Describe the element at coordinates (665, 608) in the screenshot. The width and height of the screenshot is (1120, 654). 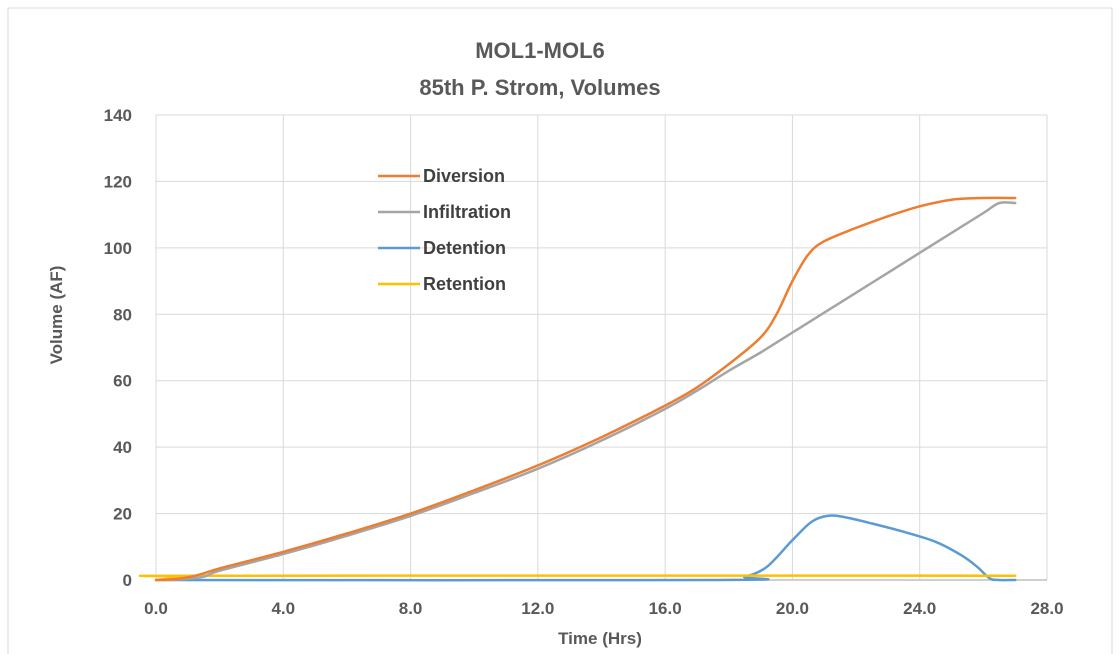
I see `x-tick-label: 16.0` at that location.